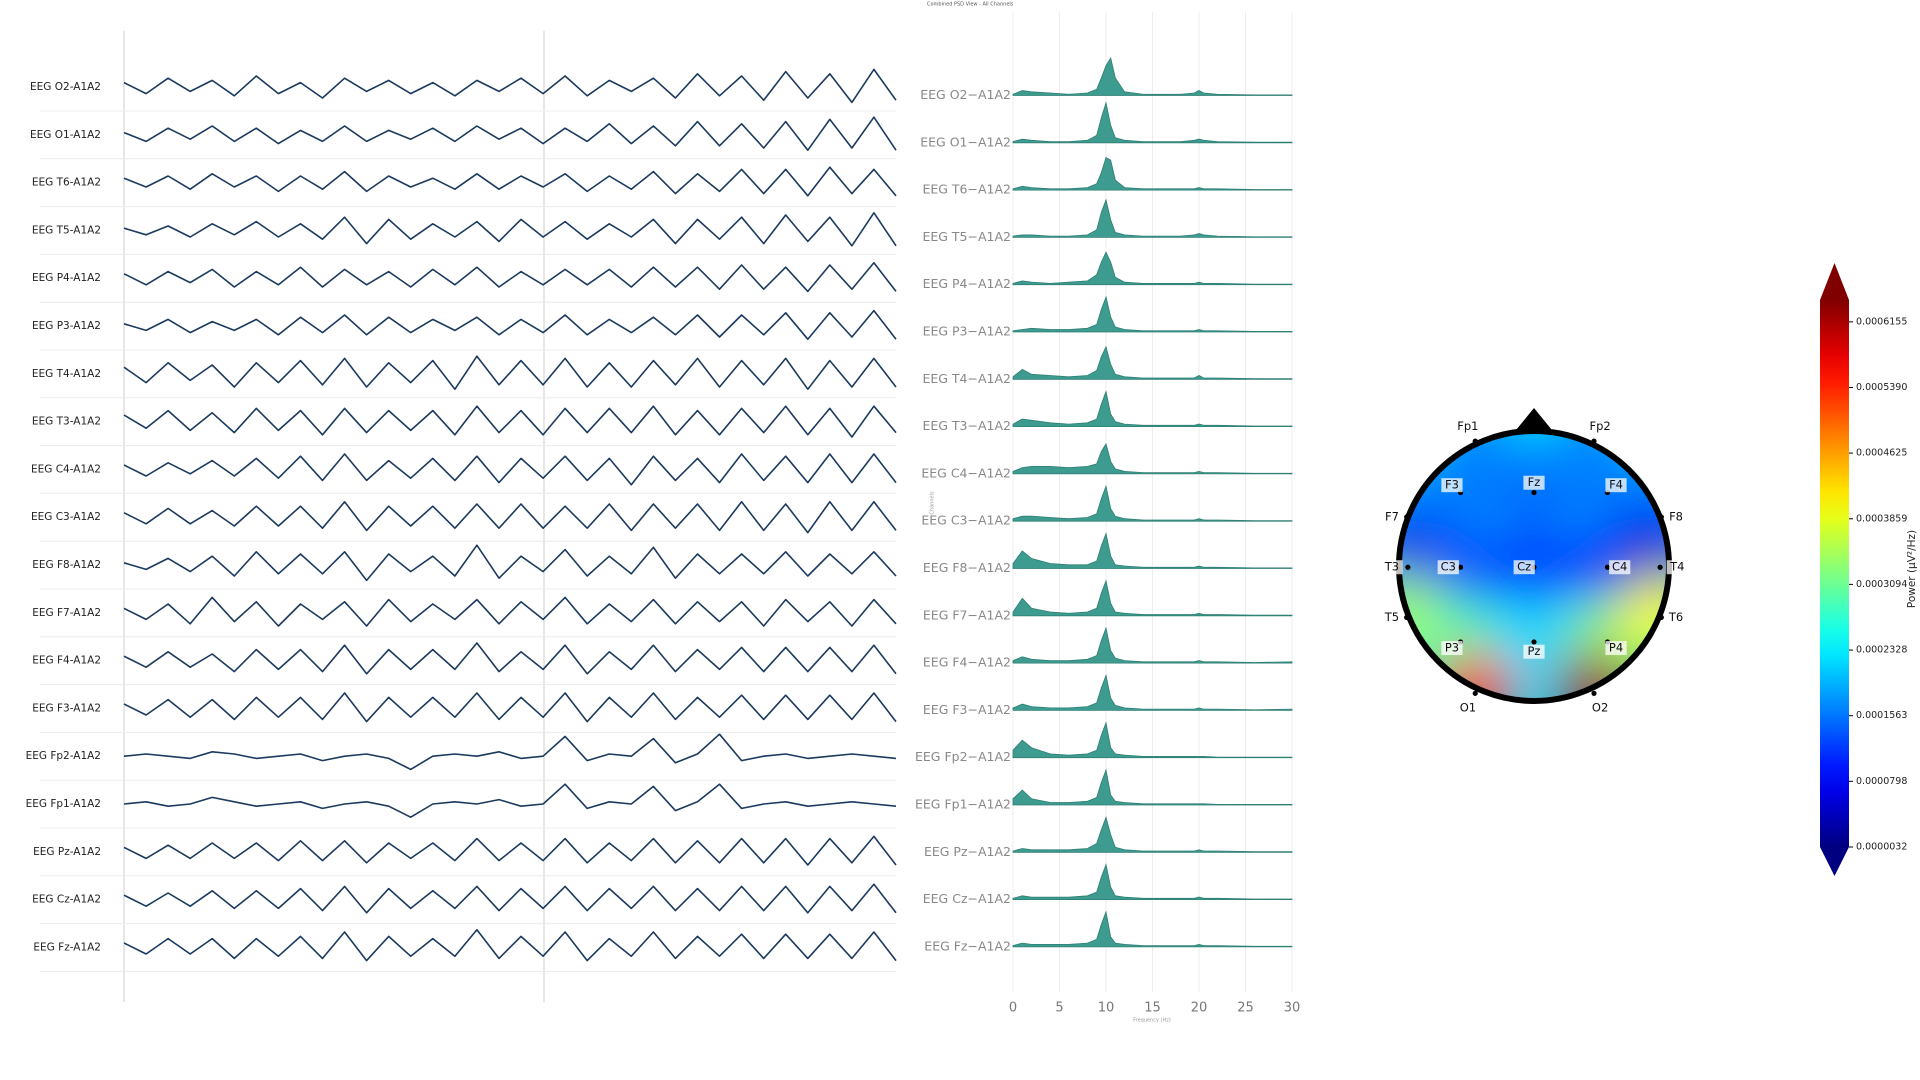  I want to click on colorbar-tick-label: 0.0001563, so click(1881, 715).